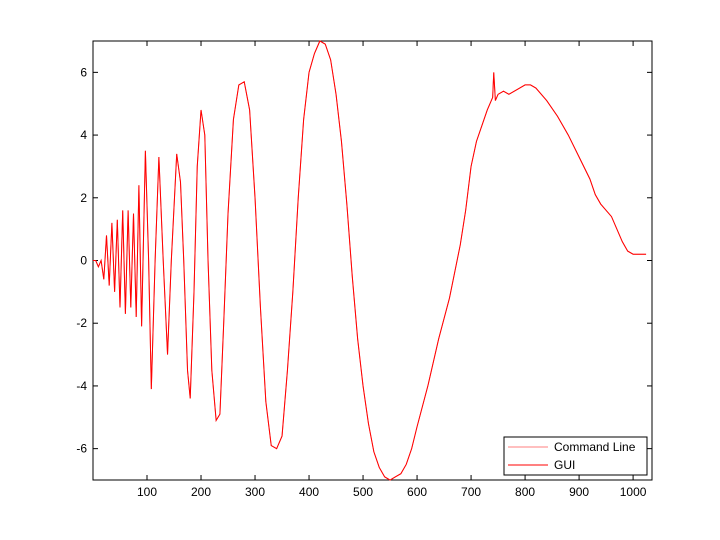  I want to click on x-tick-label: 700, so click(471, 492).